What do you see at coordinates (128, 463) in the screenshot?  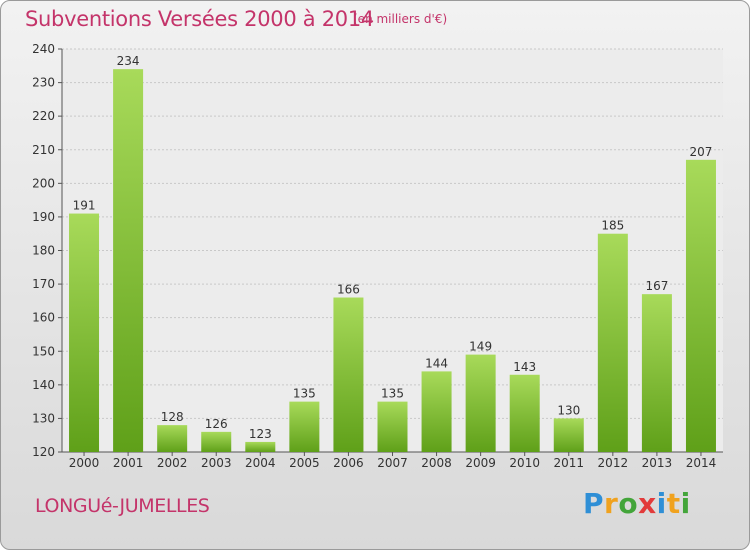 I see `x-tick-label: 2001` at bounding box center [128, 463].